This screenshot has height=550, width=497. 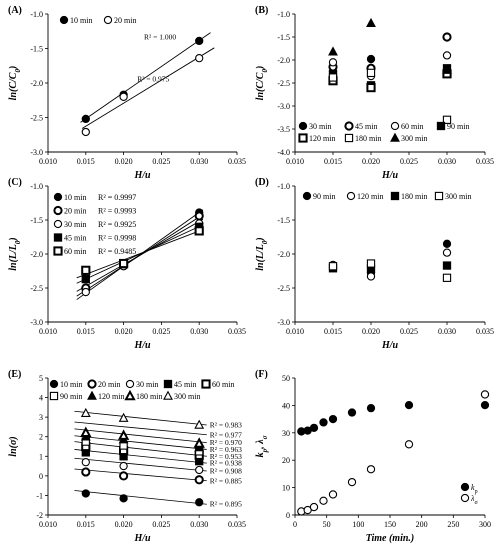 I want to click on y-tick-label: -4.0, so click(x=283, y=152).